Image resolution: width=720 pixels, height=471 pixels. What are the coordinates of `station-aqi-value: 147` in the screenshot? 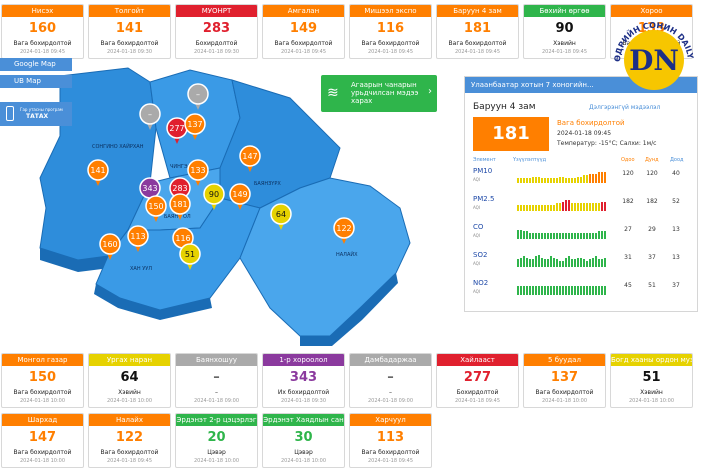 It's located at (42, 437).